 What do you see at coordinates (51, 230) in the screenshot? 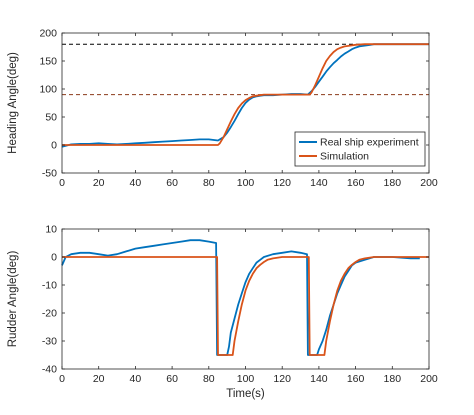
I see `y-tick-label: 10` at bounding box center [51, 230].